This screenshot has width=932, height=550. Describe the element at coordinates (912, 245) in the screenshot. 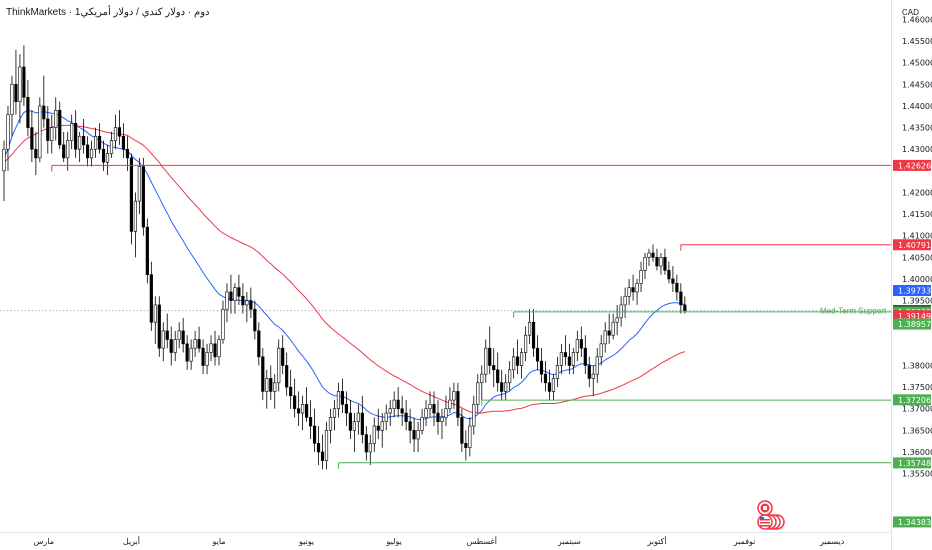

I see `price-tag: 1.40791` at that location.